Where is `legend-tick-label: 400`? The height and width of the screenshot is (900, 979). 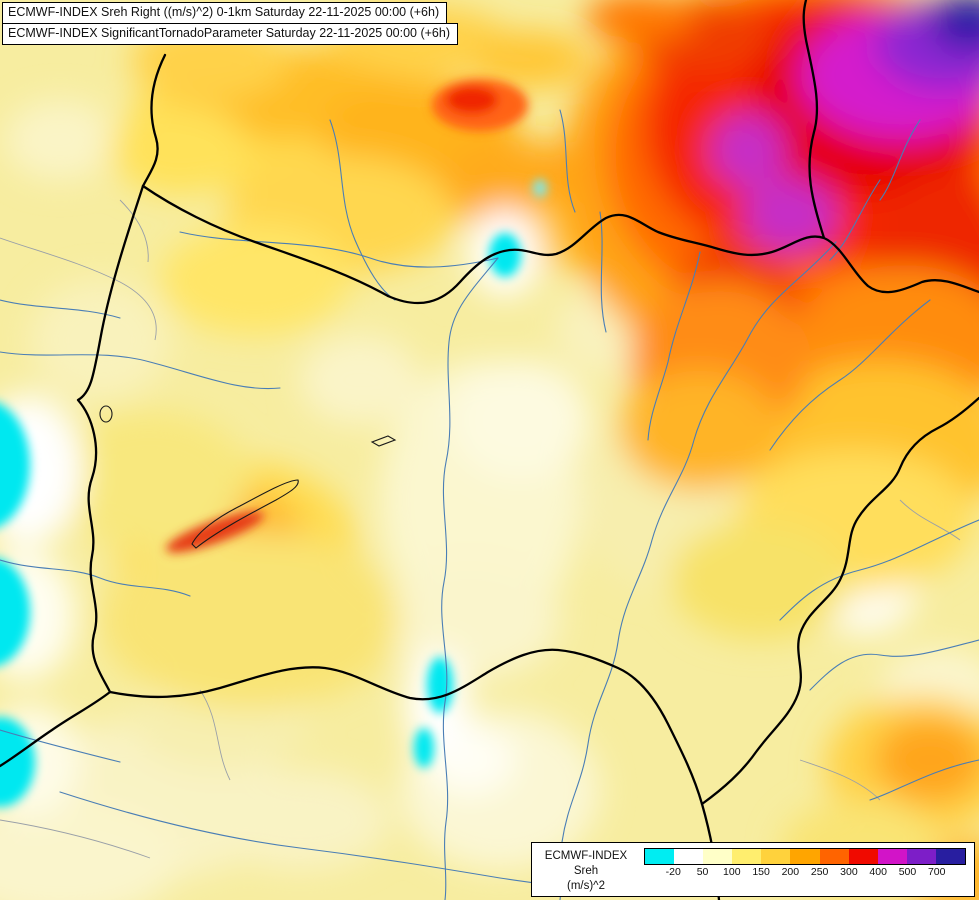 legend-tick-label: 400 is located at coordinates (878, 872).